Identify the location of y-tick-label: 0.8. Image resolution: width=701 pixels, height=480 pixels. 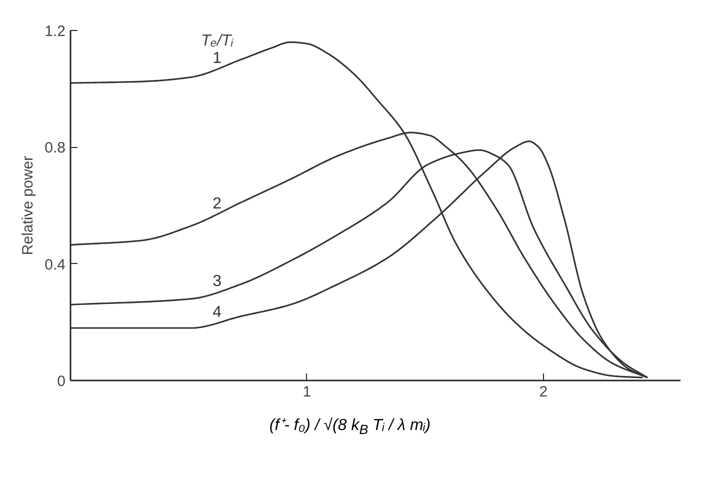
(55, 148).